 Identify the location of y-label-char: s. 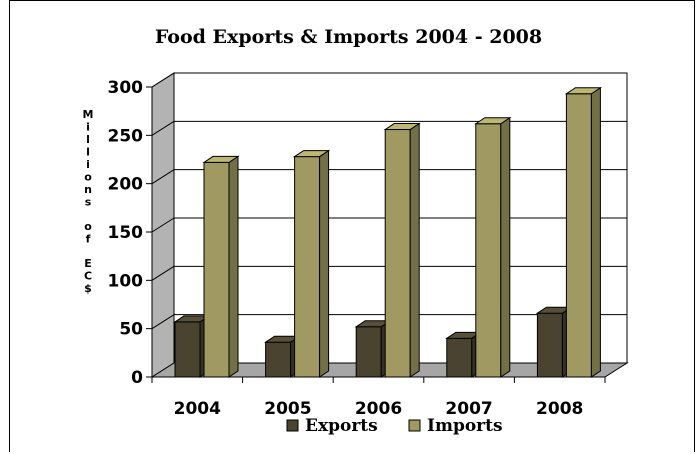
(88, 202).